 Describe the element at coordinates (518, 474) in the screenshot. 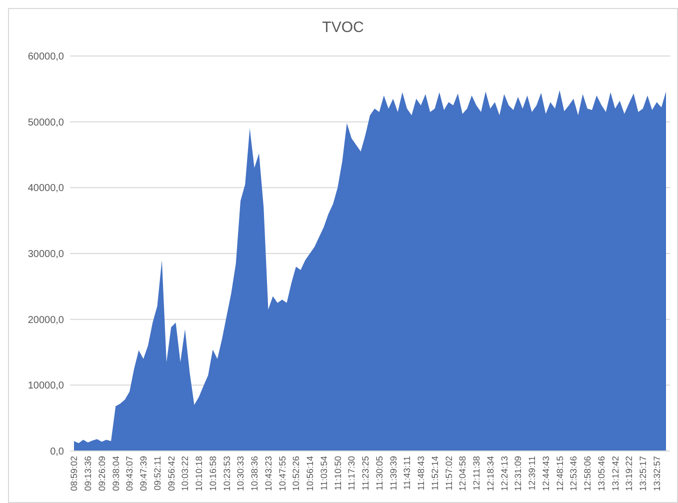

I see `x-tick-label: 12:31:09` at that location.